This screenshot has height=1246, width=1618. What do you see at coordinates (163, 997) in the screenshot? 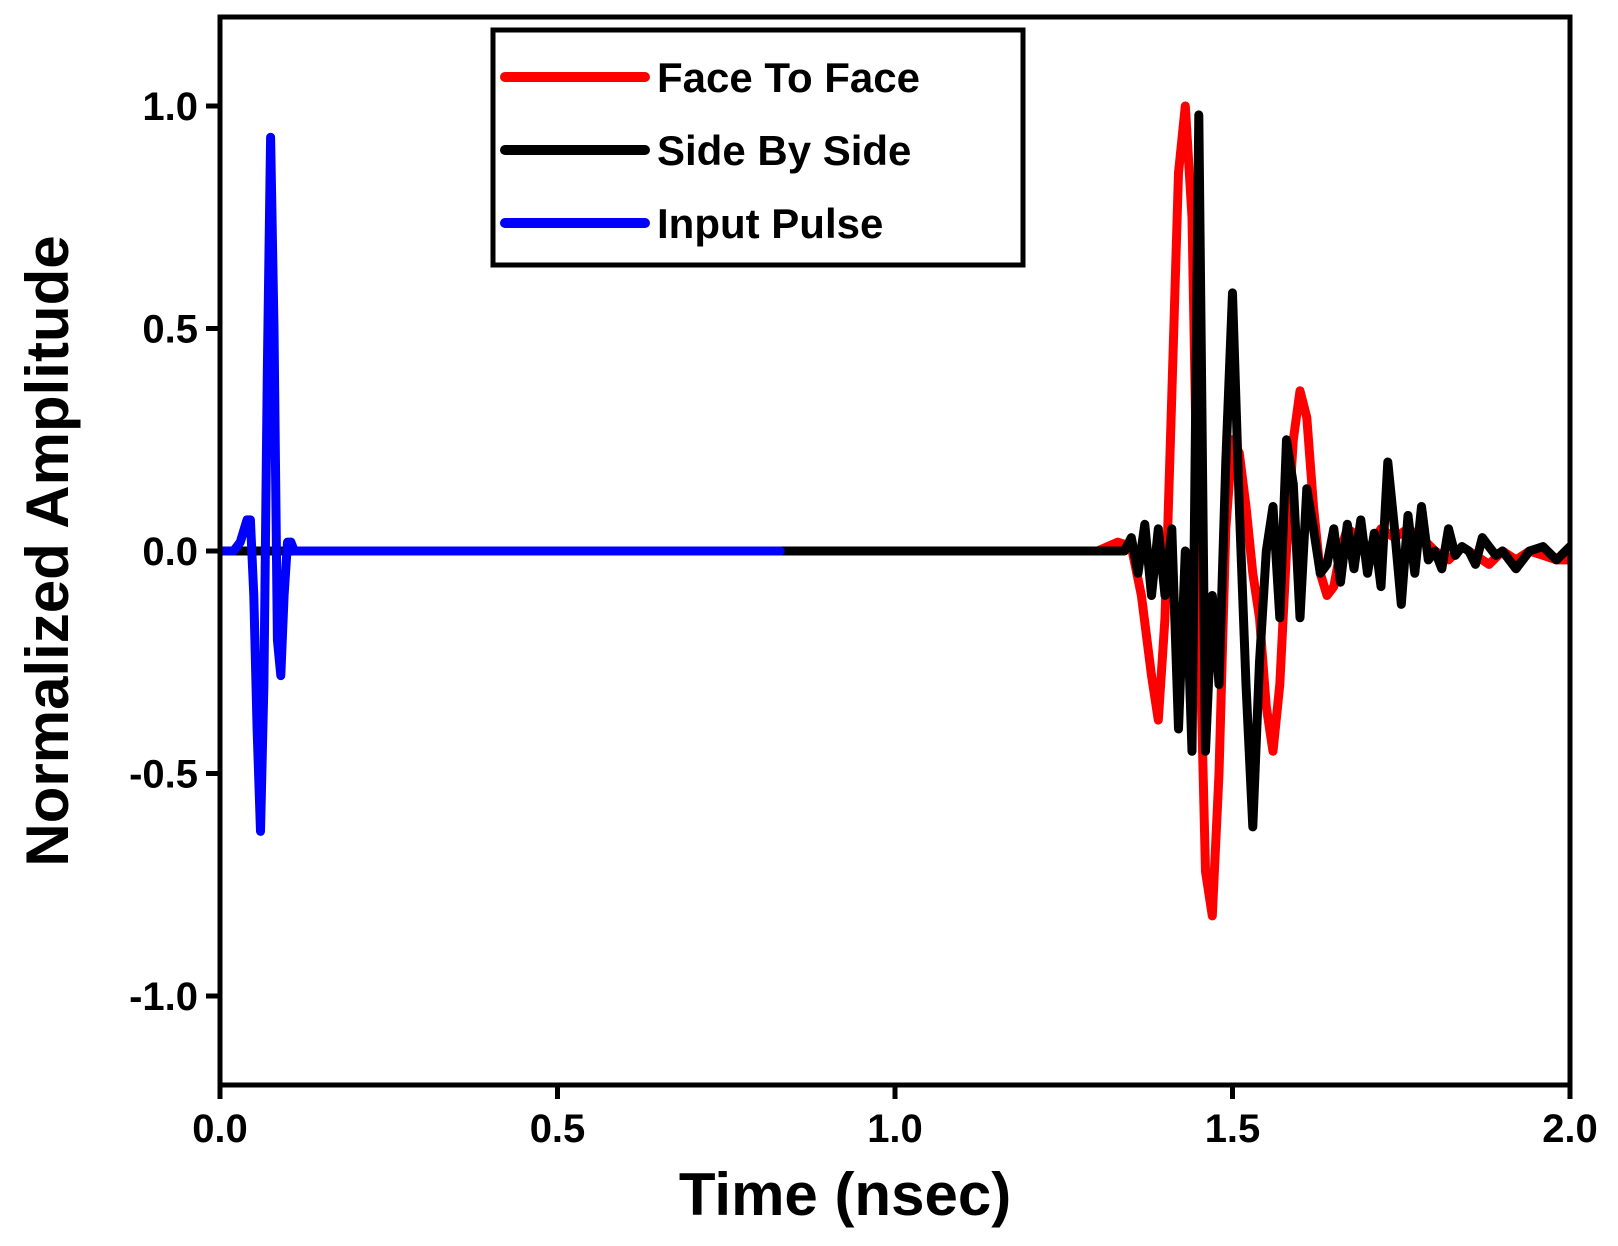
I see `y-tick-label: -1.0` at bounding box center [163, 997].